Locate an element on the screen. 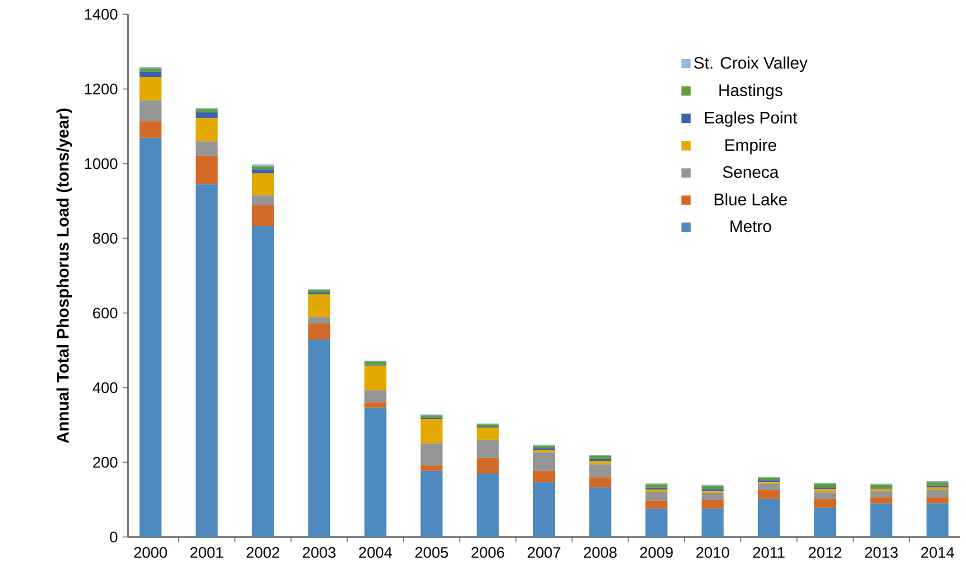 This screenshot has width=966, height=567. x-tick-label: 2009 is located at coordinates (656, 552).